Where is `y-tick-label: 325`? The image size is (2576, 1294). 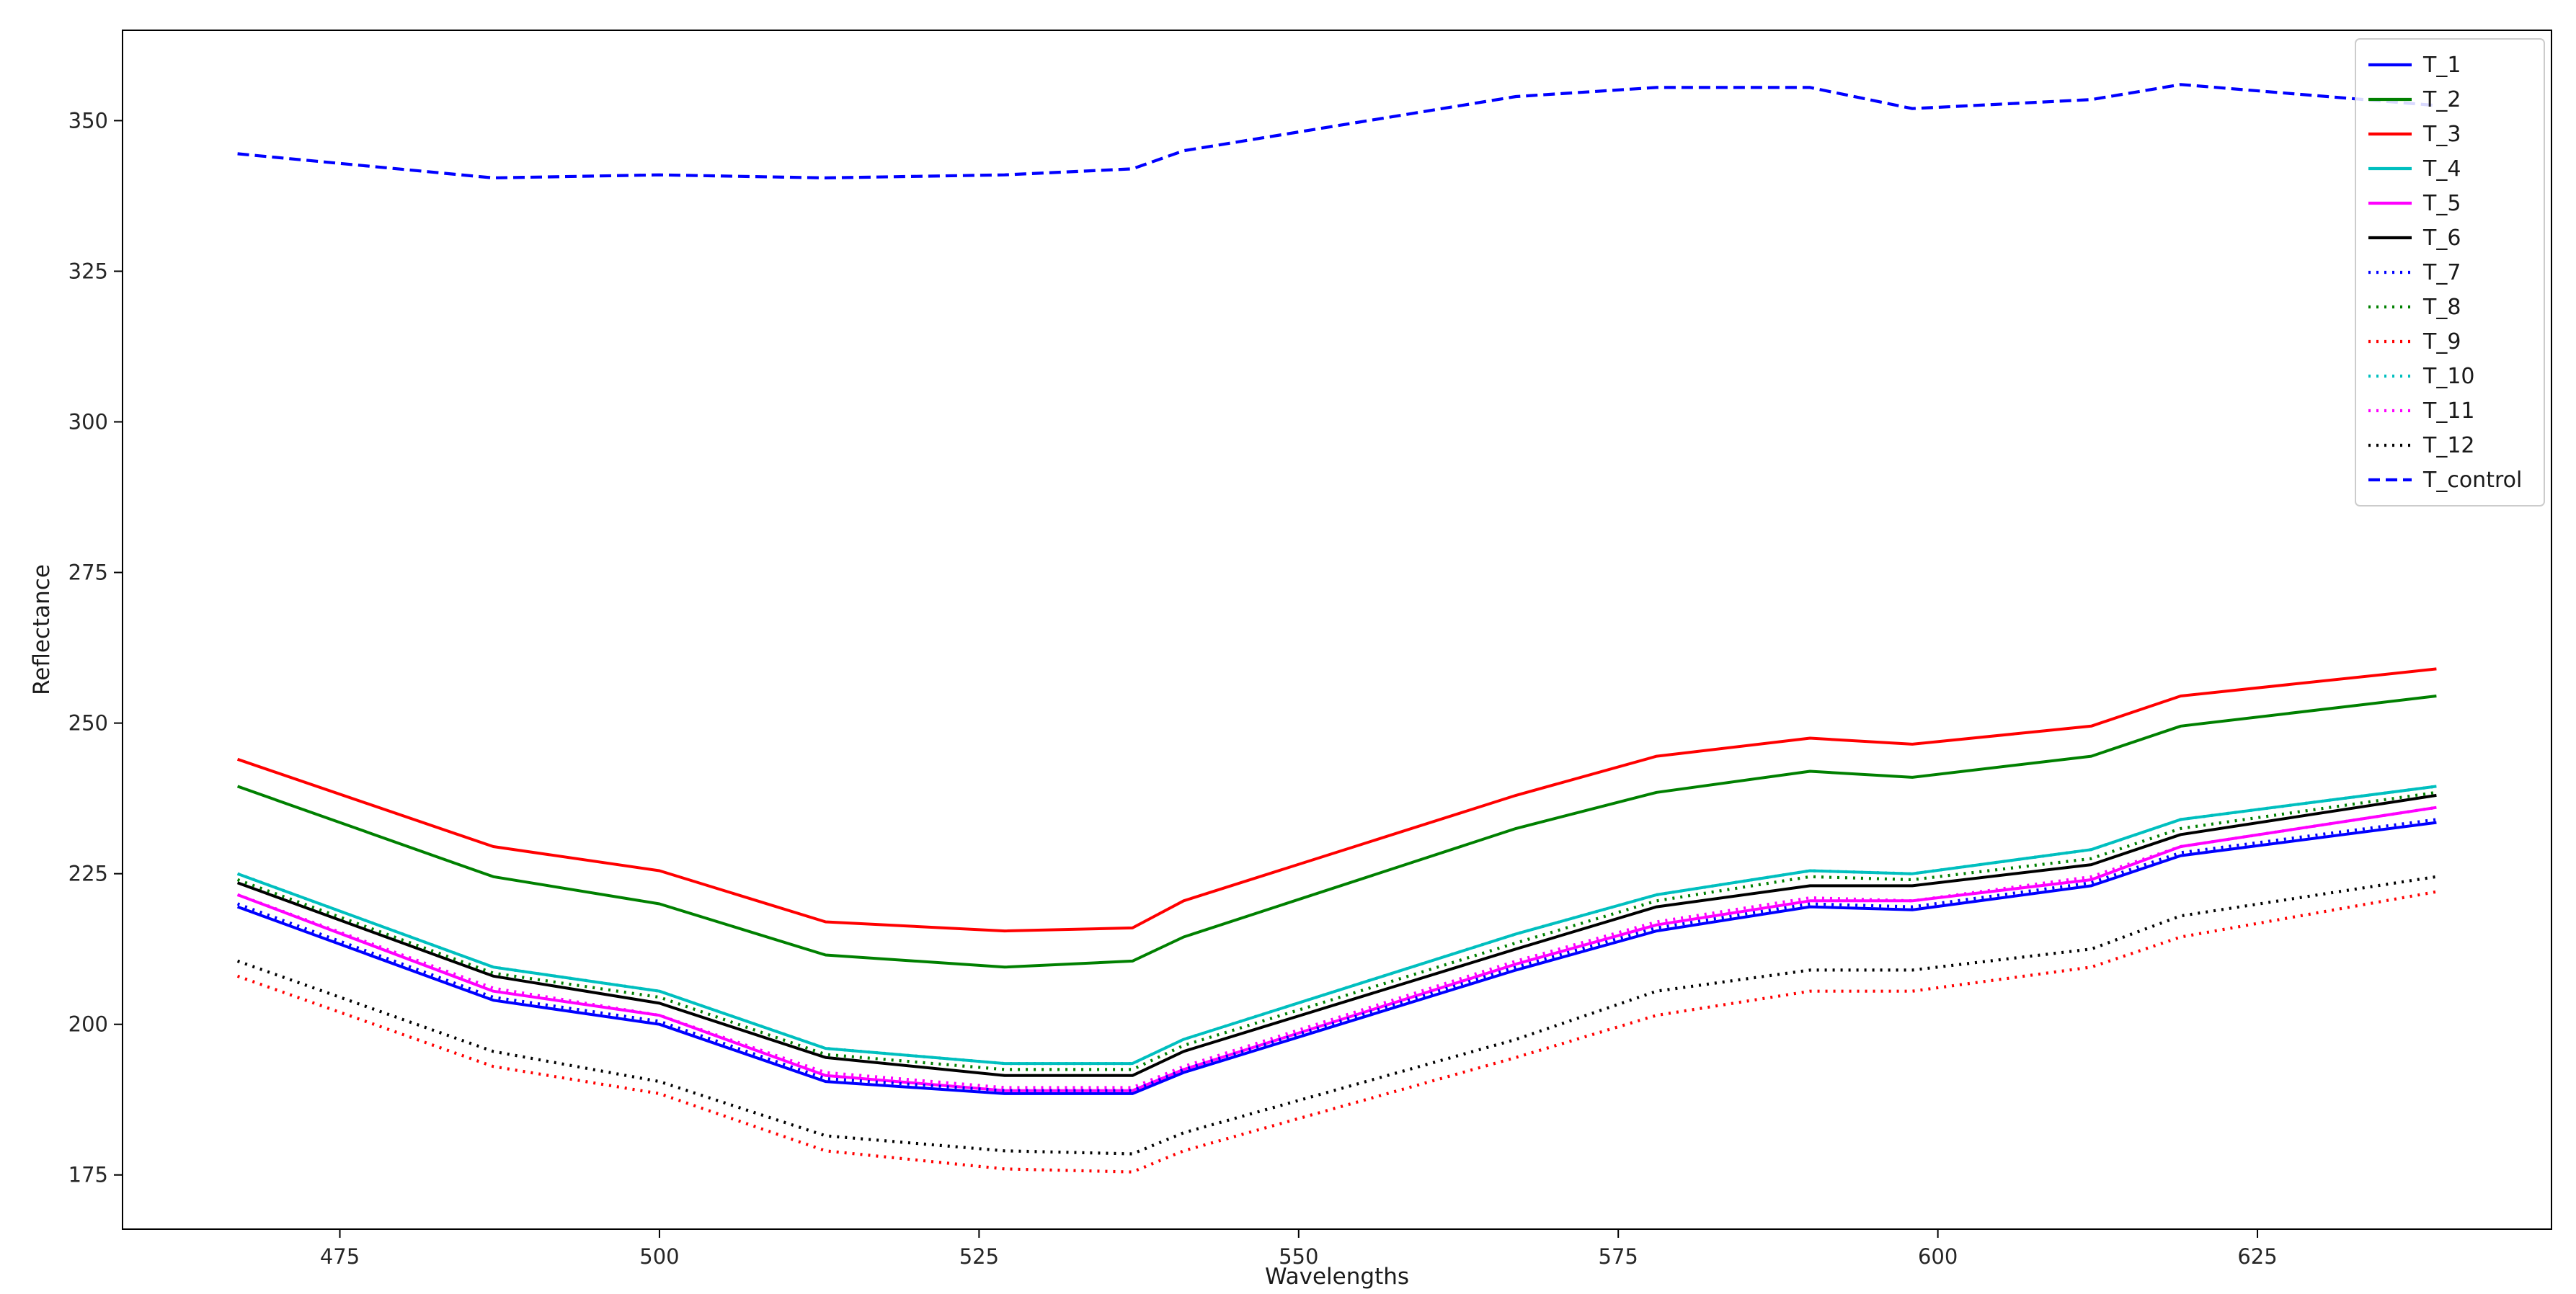
y-tick-label: 325 is located at coordinates (88, 271).